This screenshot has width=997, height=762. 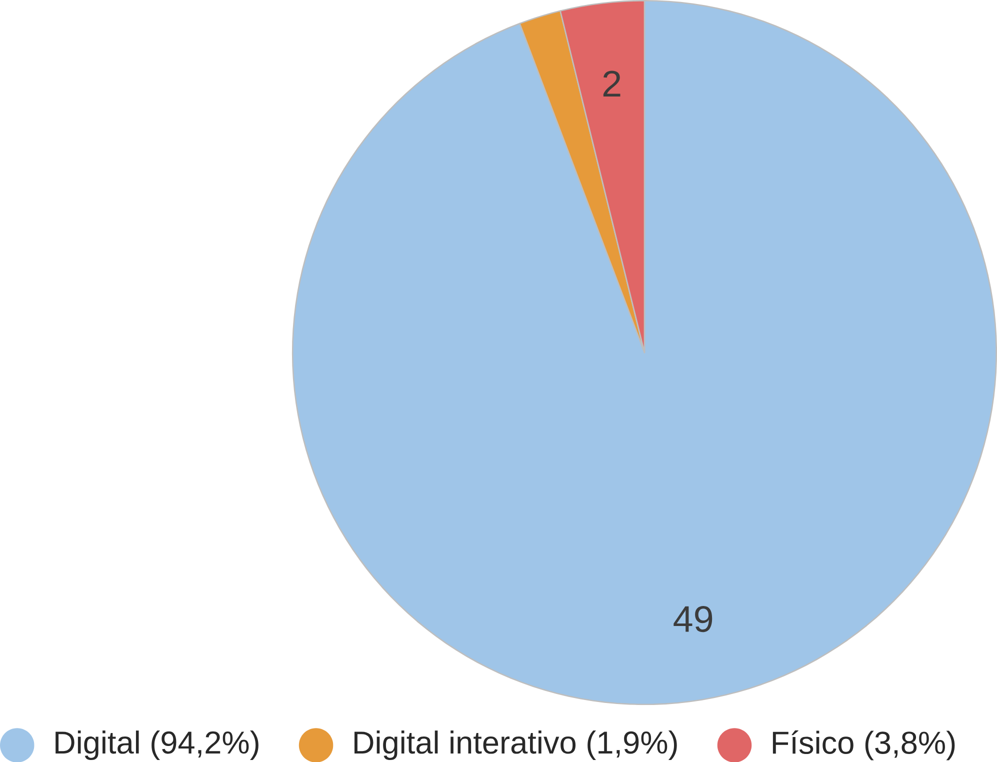 I want to click on legend-label: Físico (3,8%), so click(x=863, y=745).